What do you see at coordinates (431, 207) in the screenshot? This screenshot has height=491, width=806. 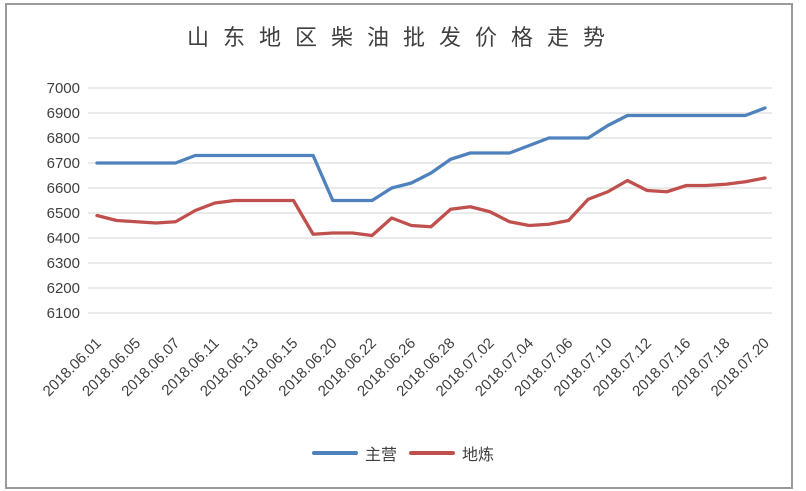 I see `local-refinery-series-line` at bounding box center [431, 207].